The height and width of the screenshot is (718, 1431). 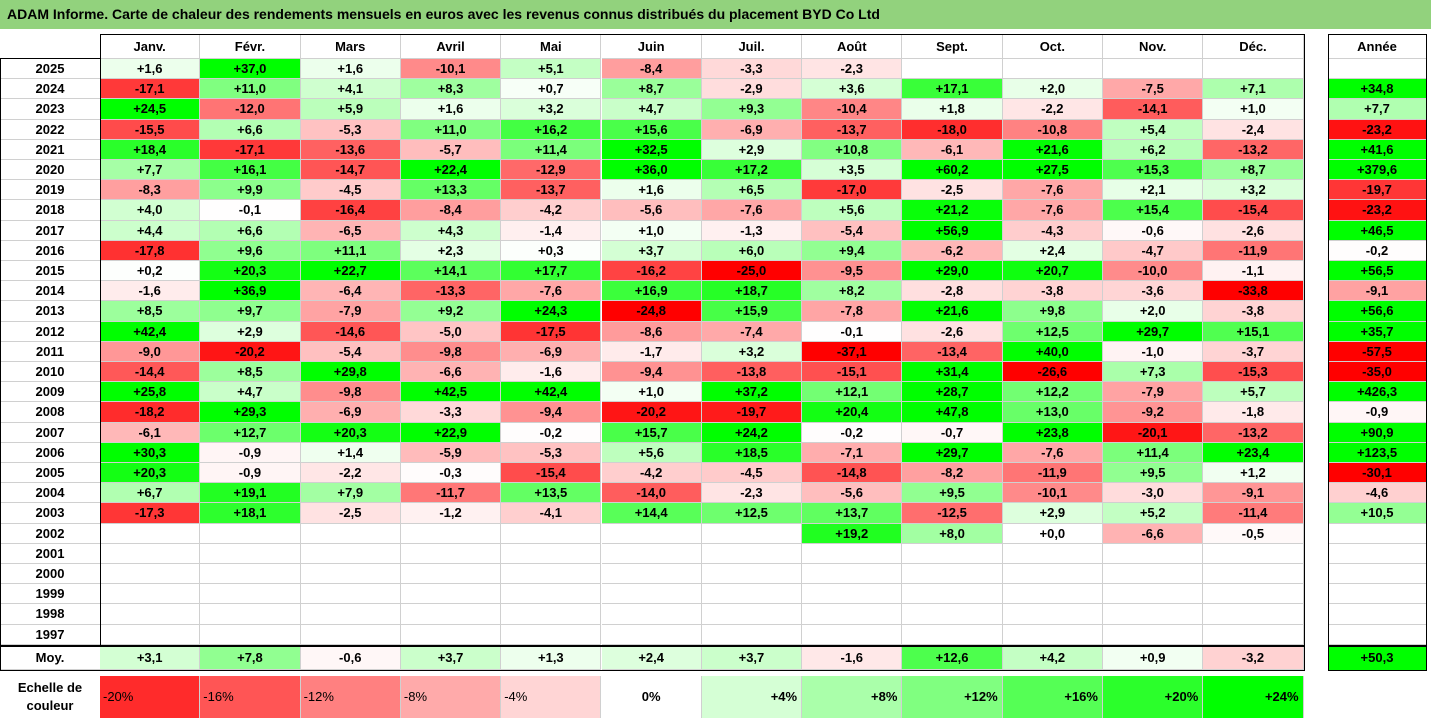 I want to click on month-return-cell: -9,4, so click(x=551, y=412).